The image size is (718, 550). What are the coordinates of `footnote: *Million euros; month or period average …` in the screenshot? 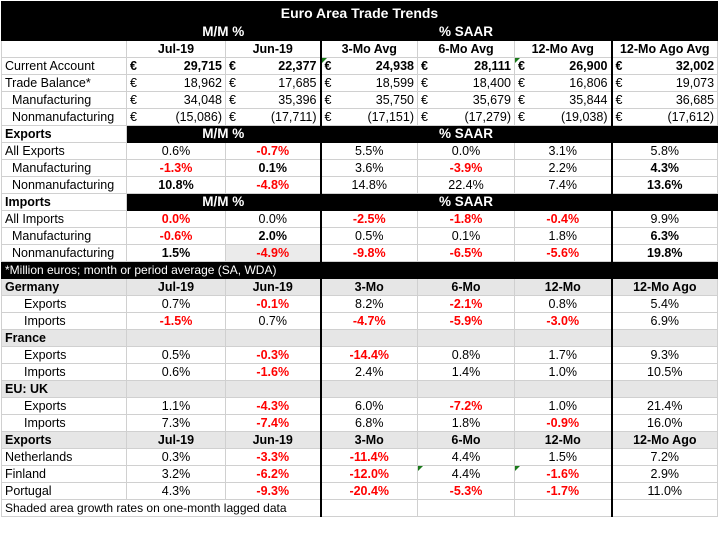 It's located at (359, 270).